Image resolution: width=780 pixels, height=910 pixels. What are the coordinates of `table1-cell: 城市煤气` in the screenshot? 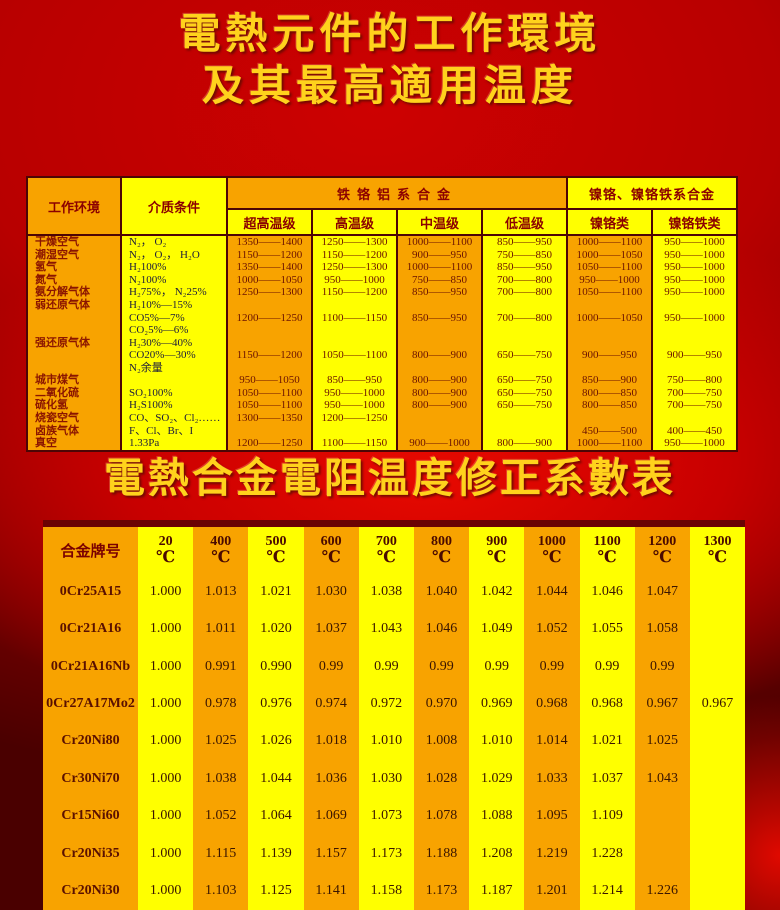 It's located at (57, 380).